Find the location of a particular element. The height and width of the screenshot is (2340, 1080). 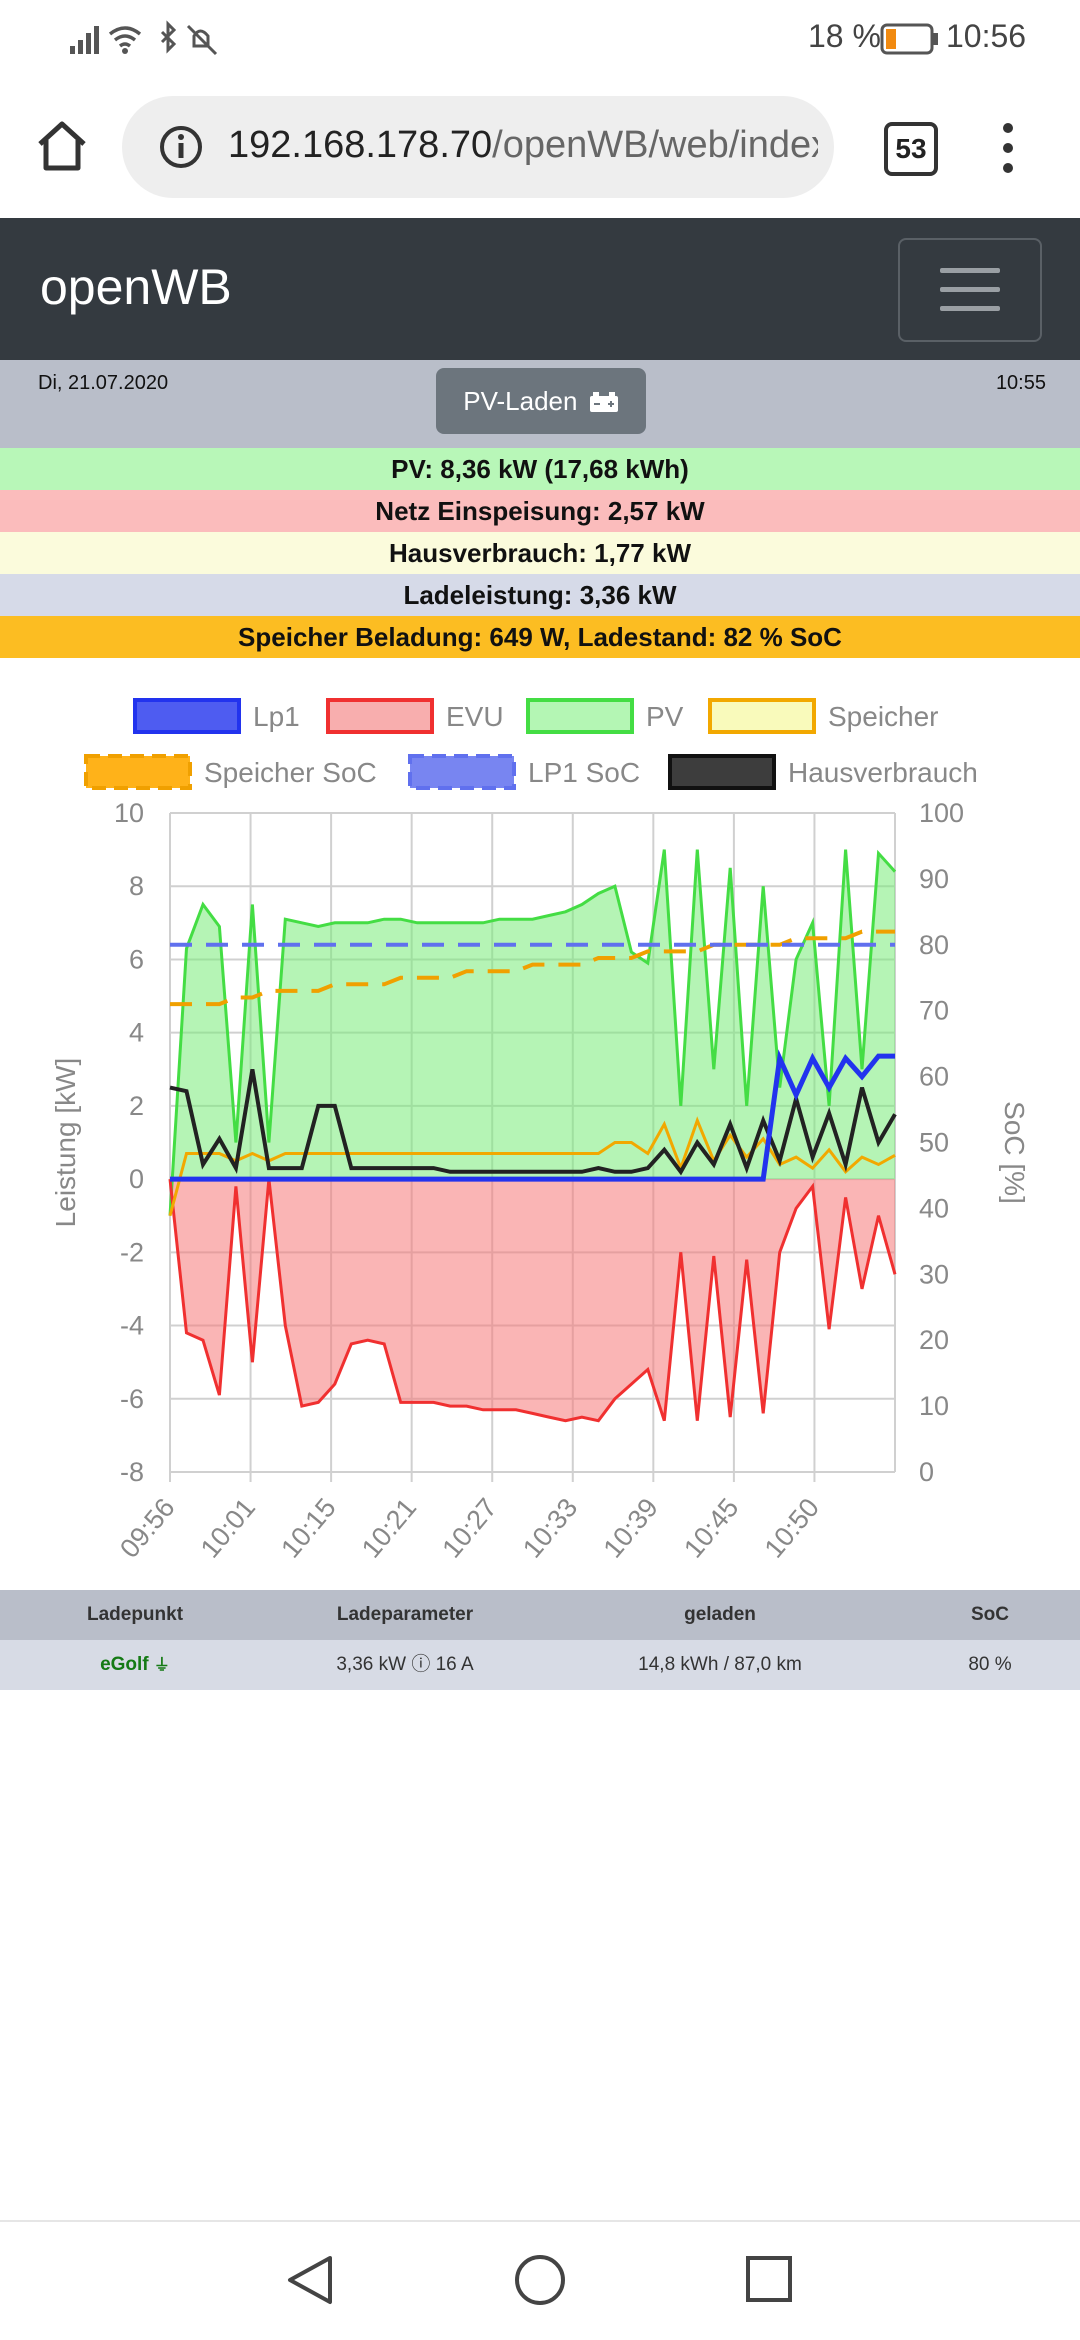

pv-row: PV: 8,36 kW (17,68 kWh) is located at coordinates (540, 469).